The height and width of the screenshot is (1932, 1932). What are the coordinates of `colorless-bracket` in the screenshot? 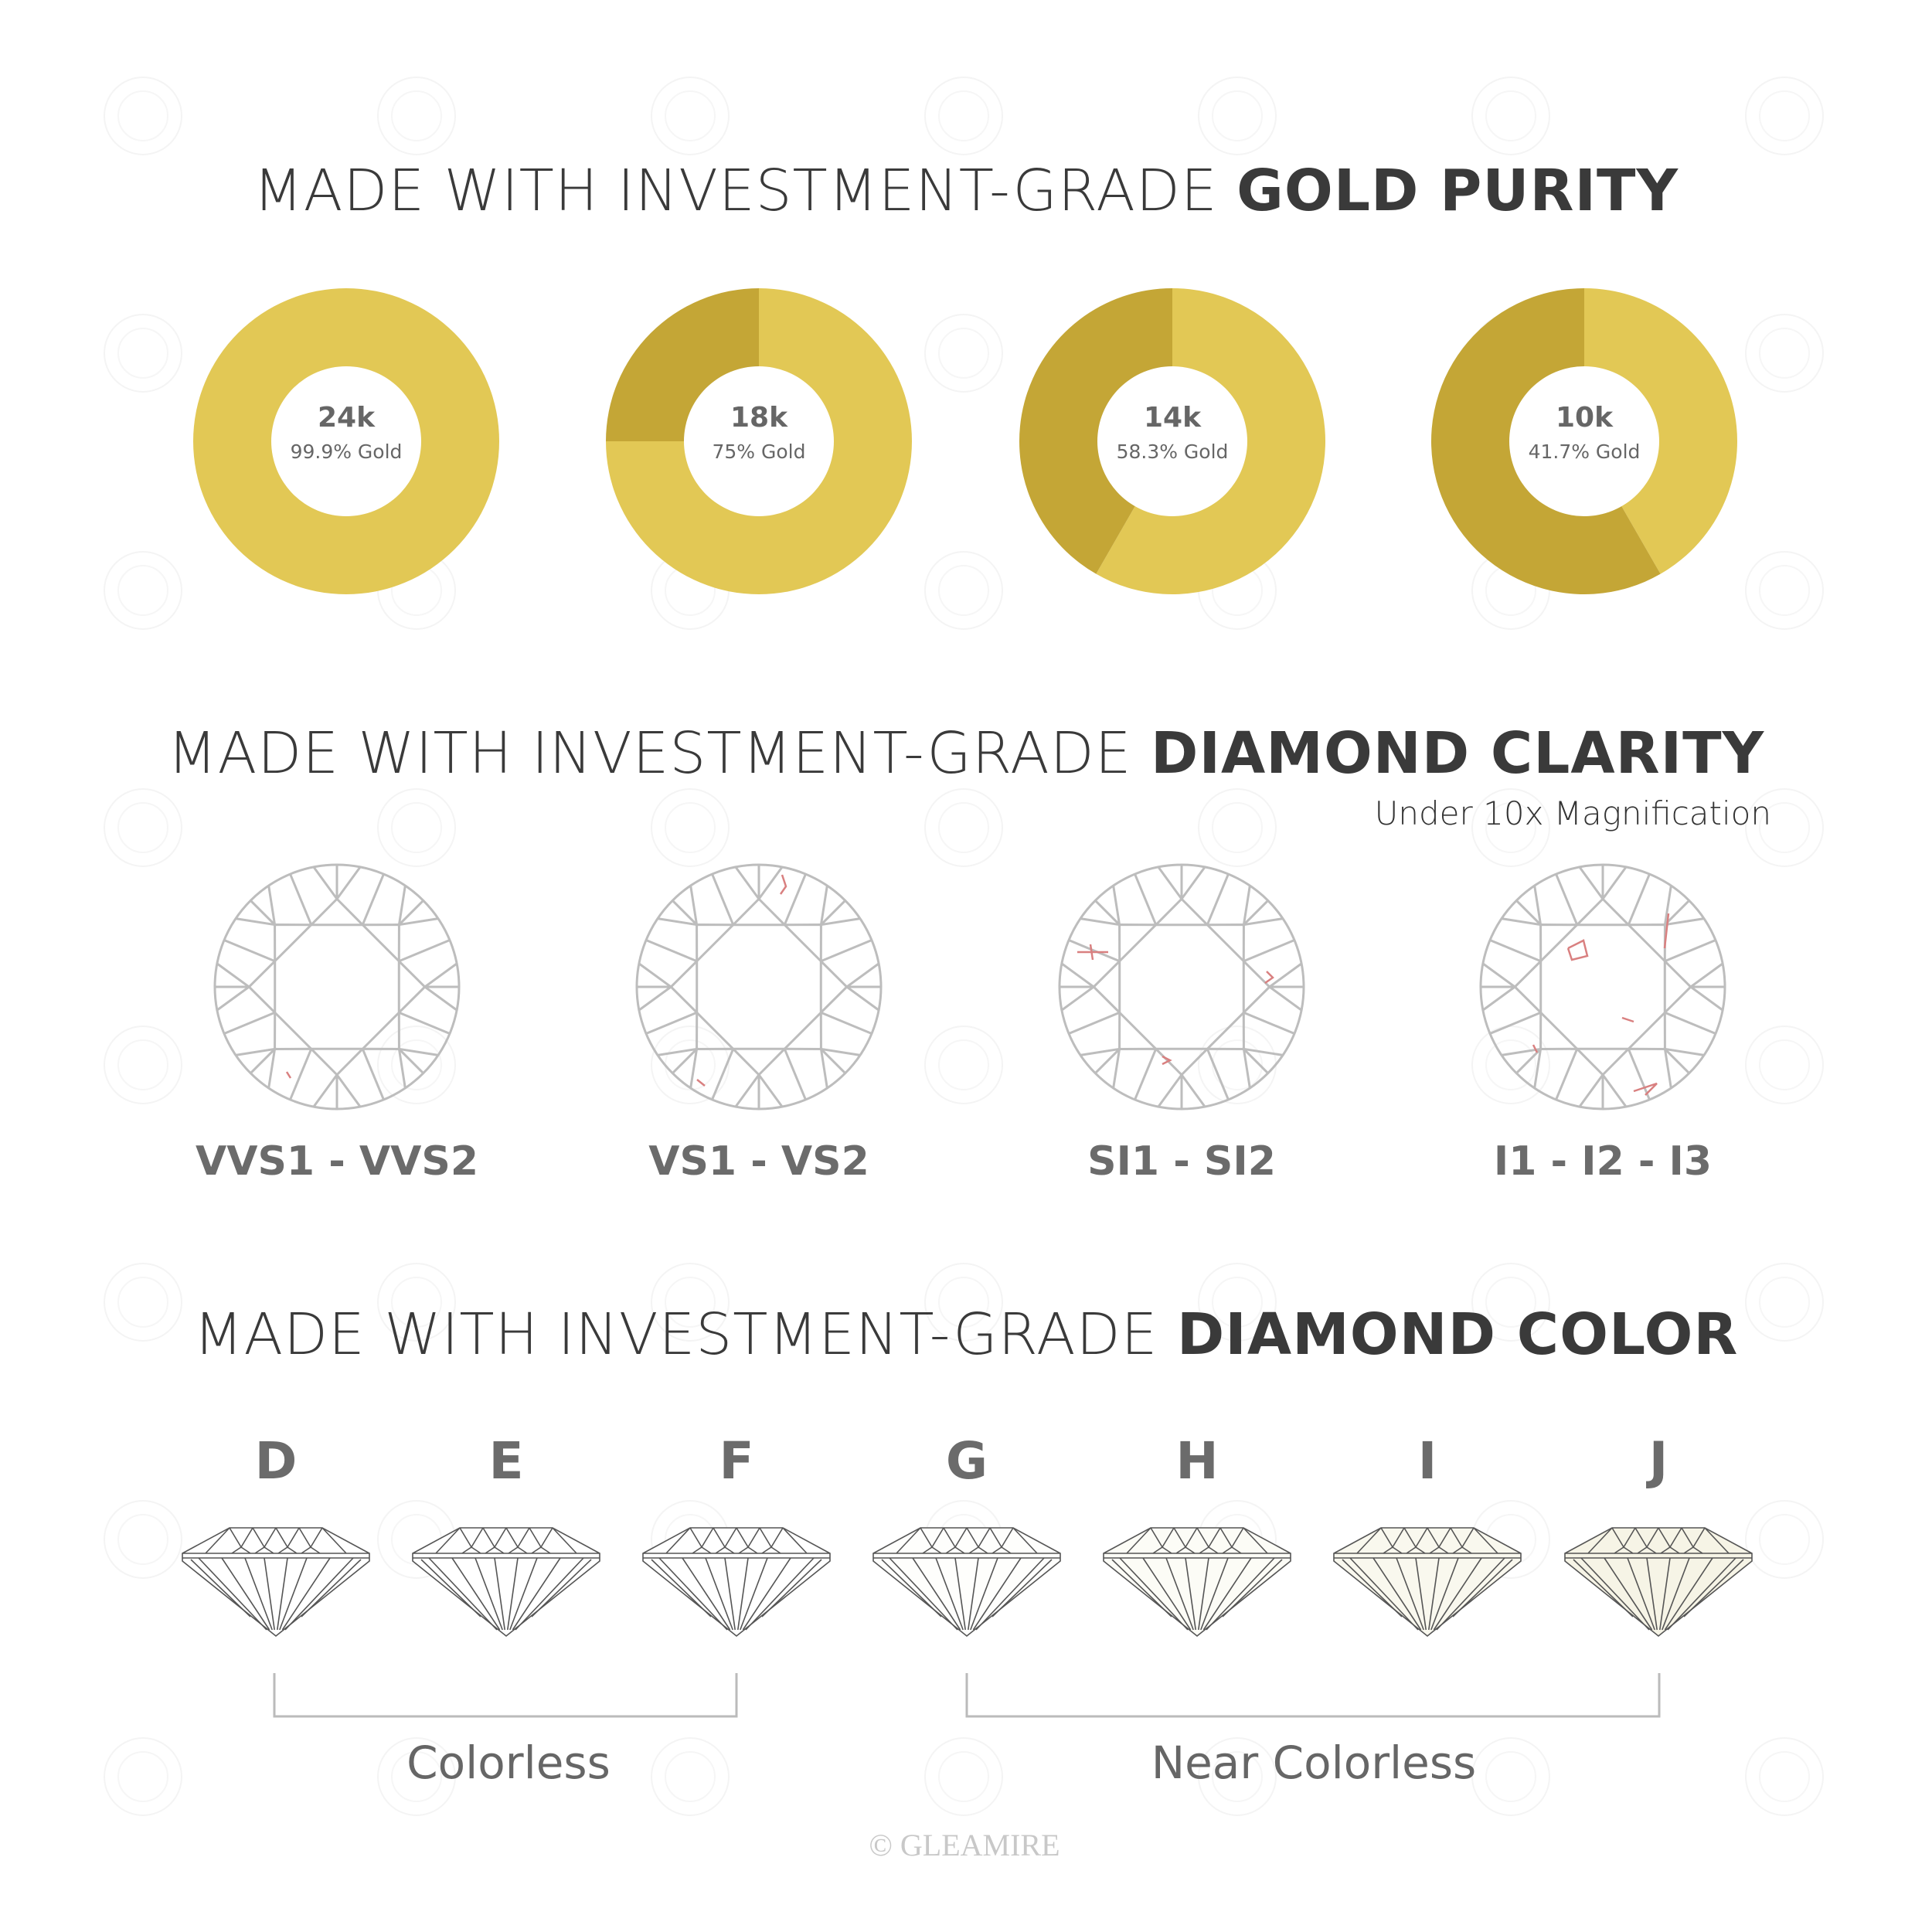 It's located at (506, 1696).